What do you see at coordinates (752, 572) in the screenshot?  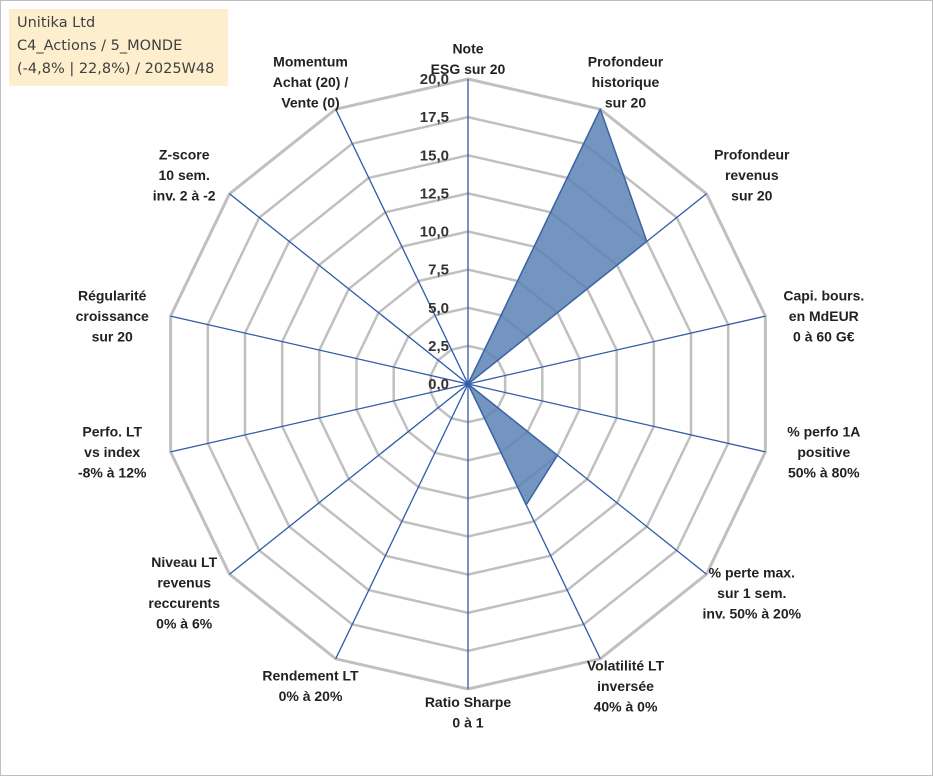 I see `axis-label-6: % perte max.` at bounding box center [752, 572].